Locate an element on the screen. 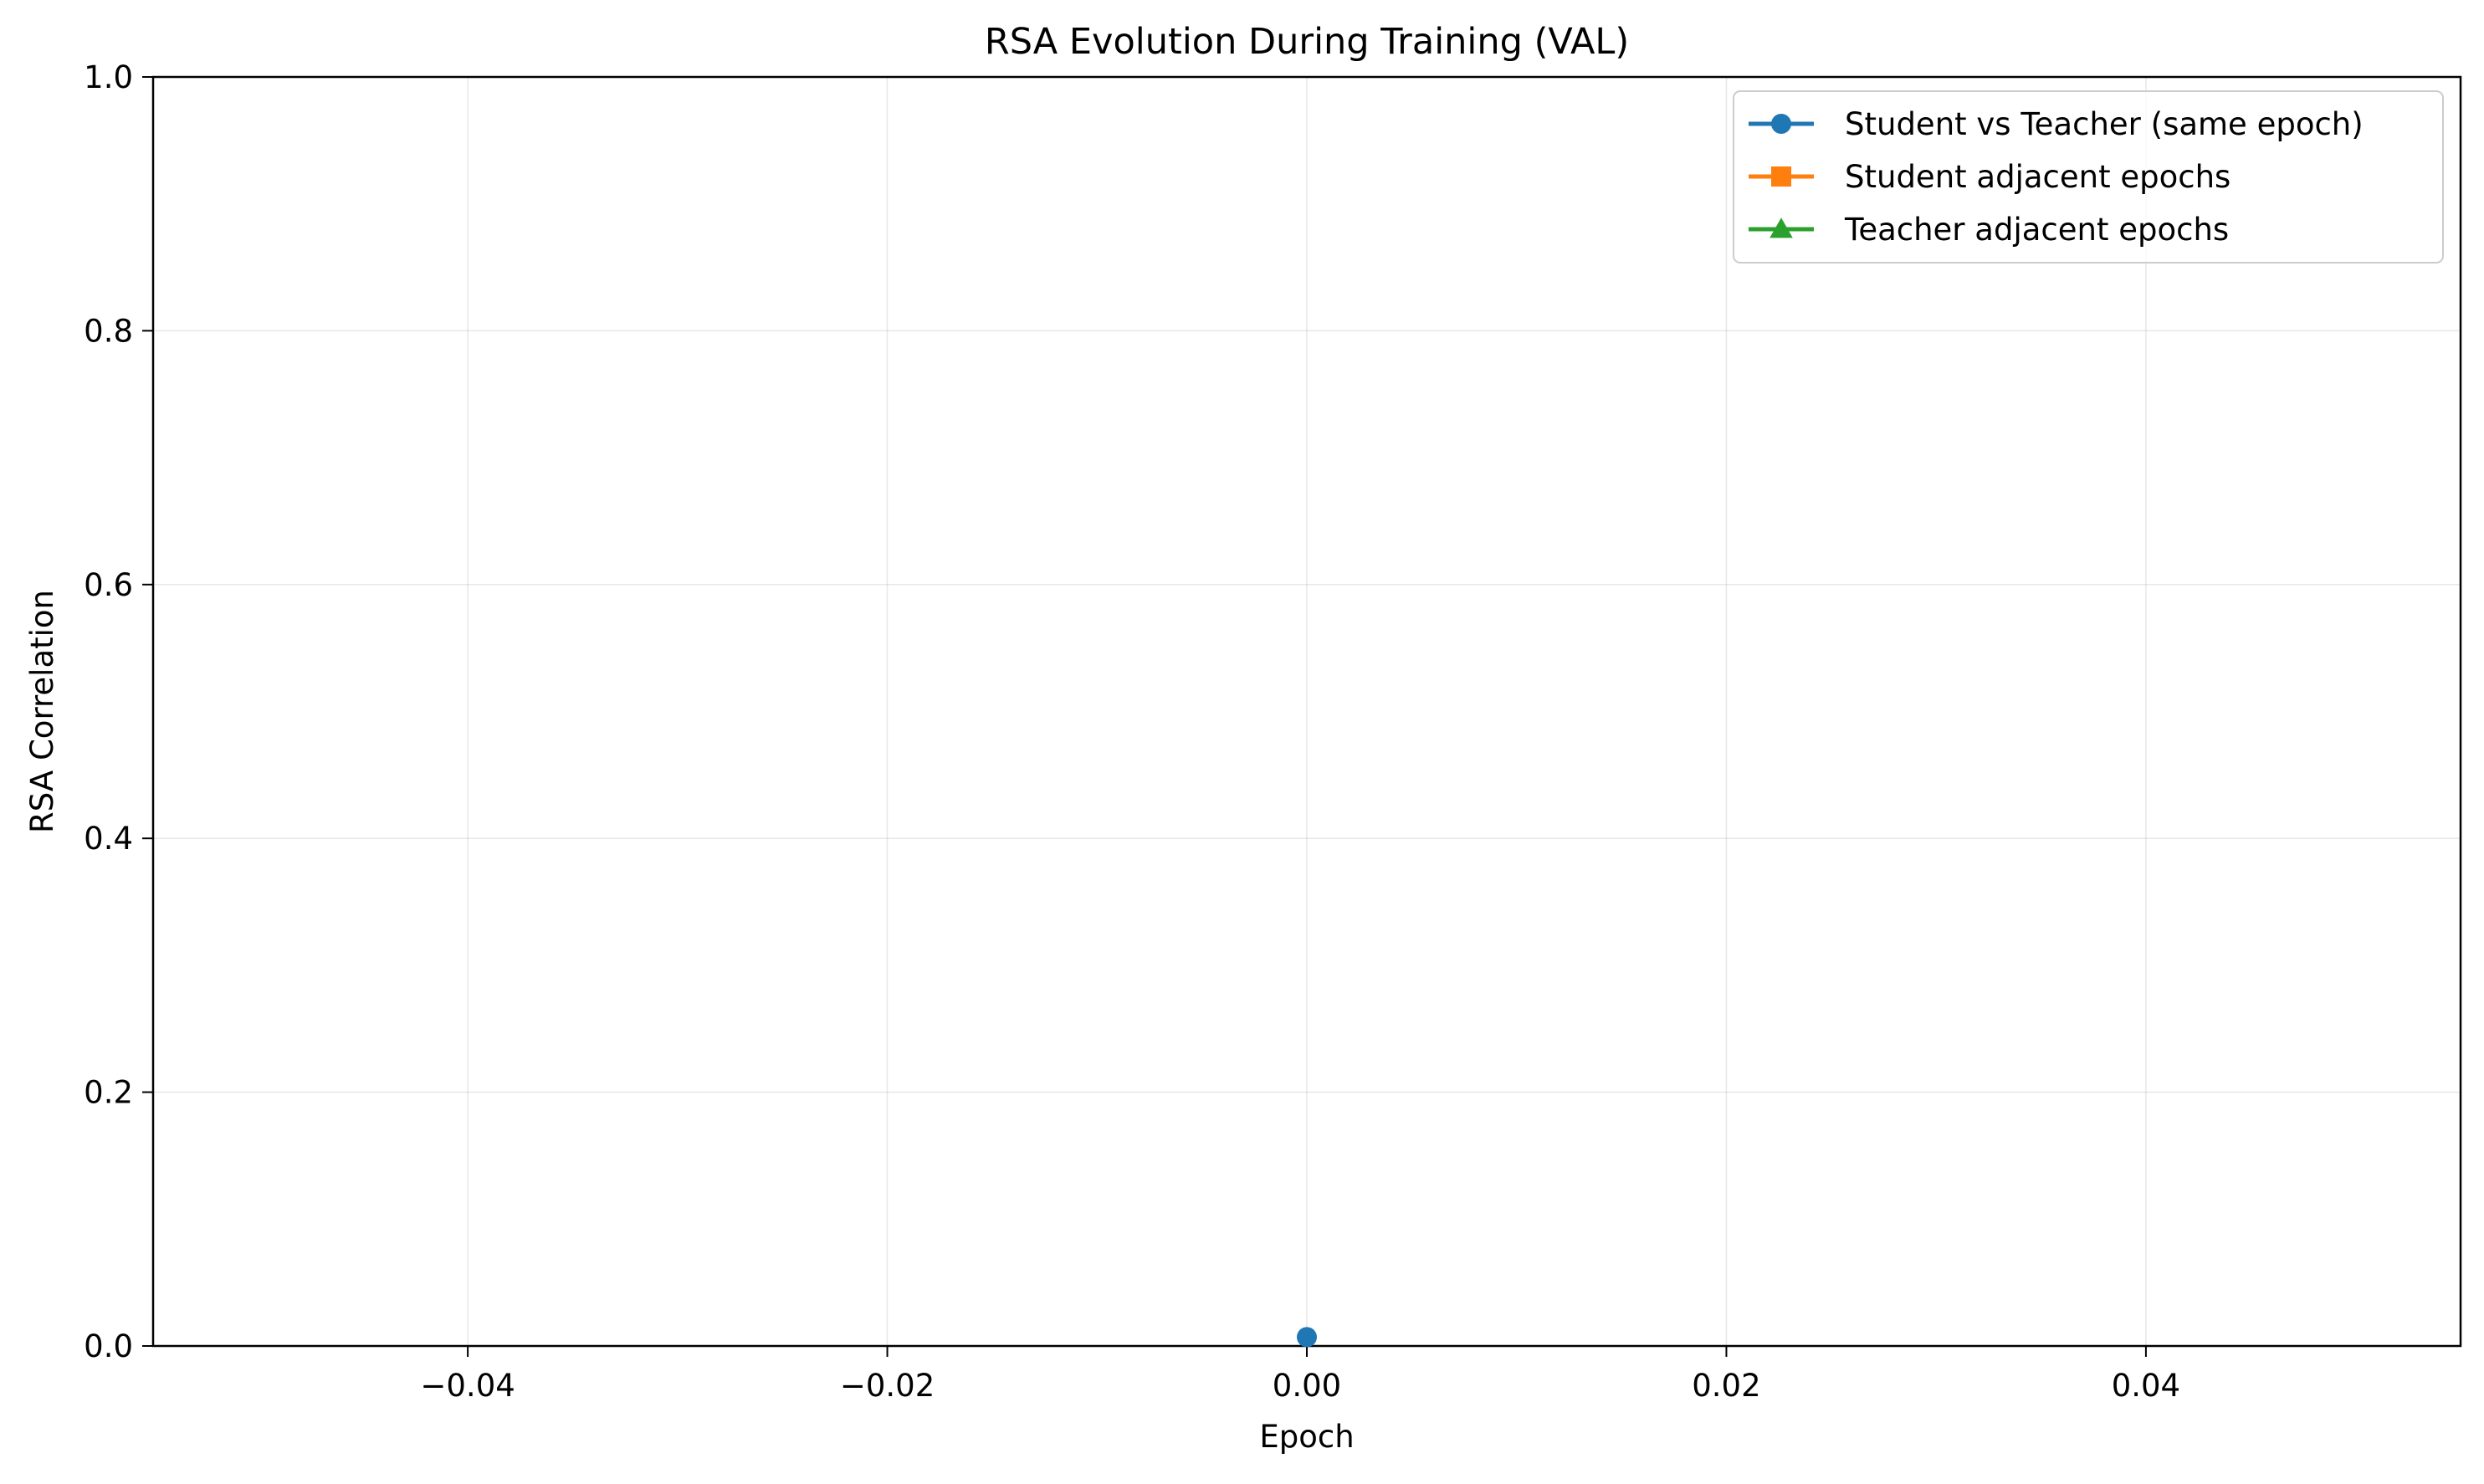 The height and width of the screenshot is (1484, 2484). legend-box is located at coordinates (2088, 177).